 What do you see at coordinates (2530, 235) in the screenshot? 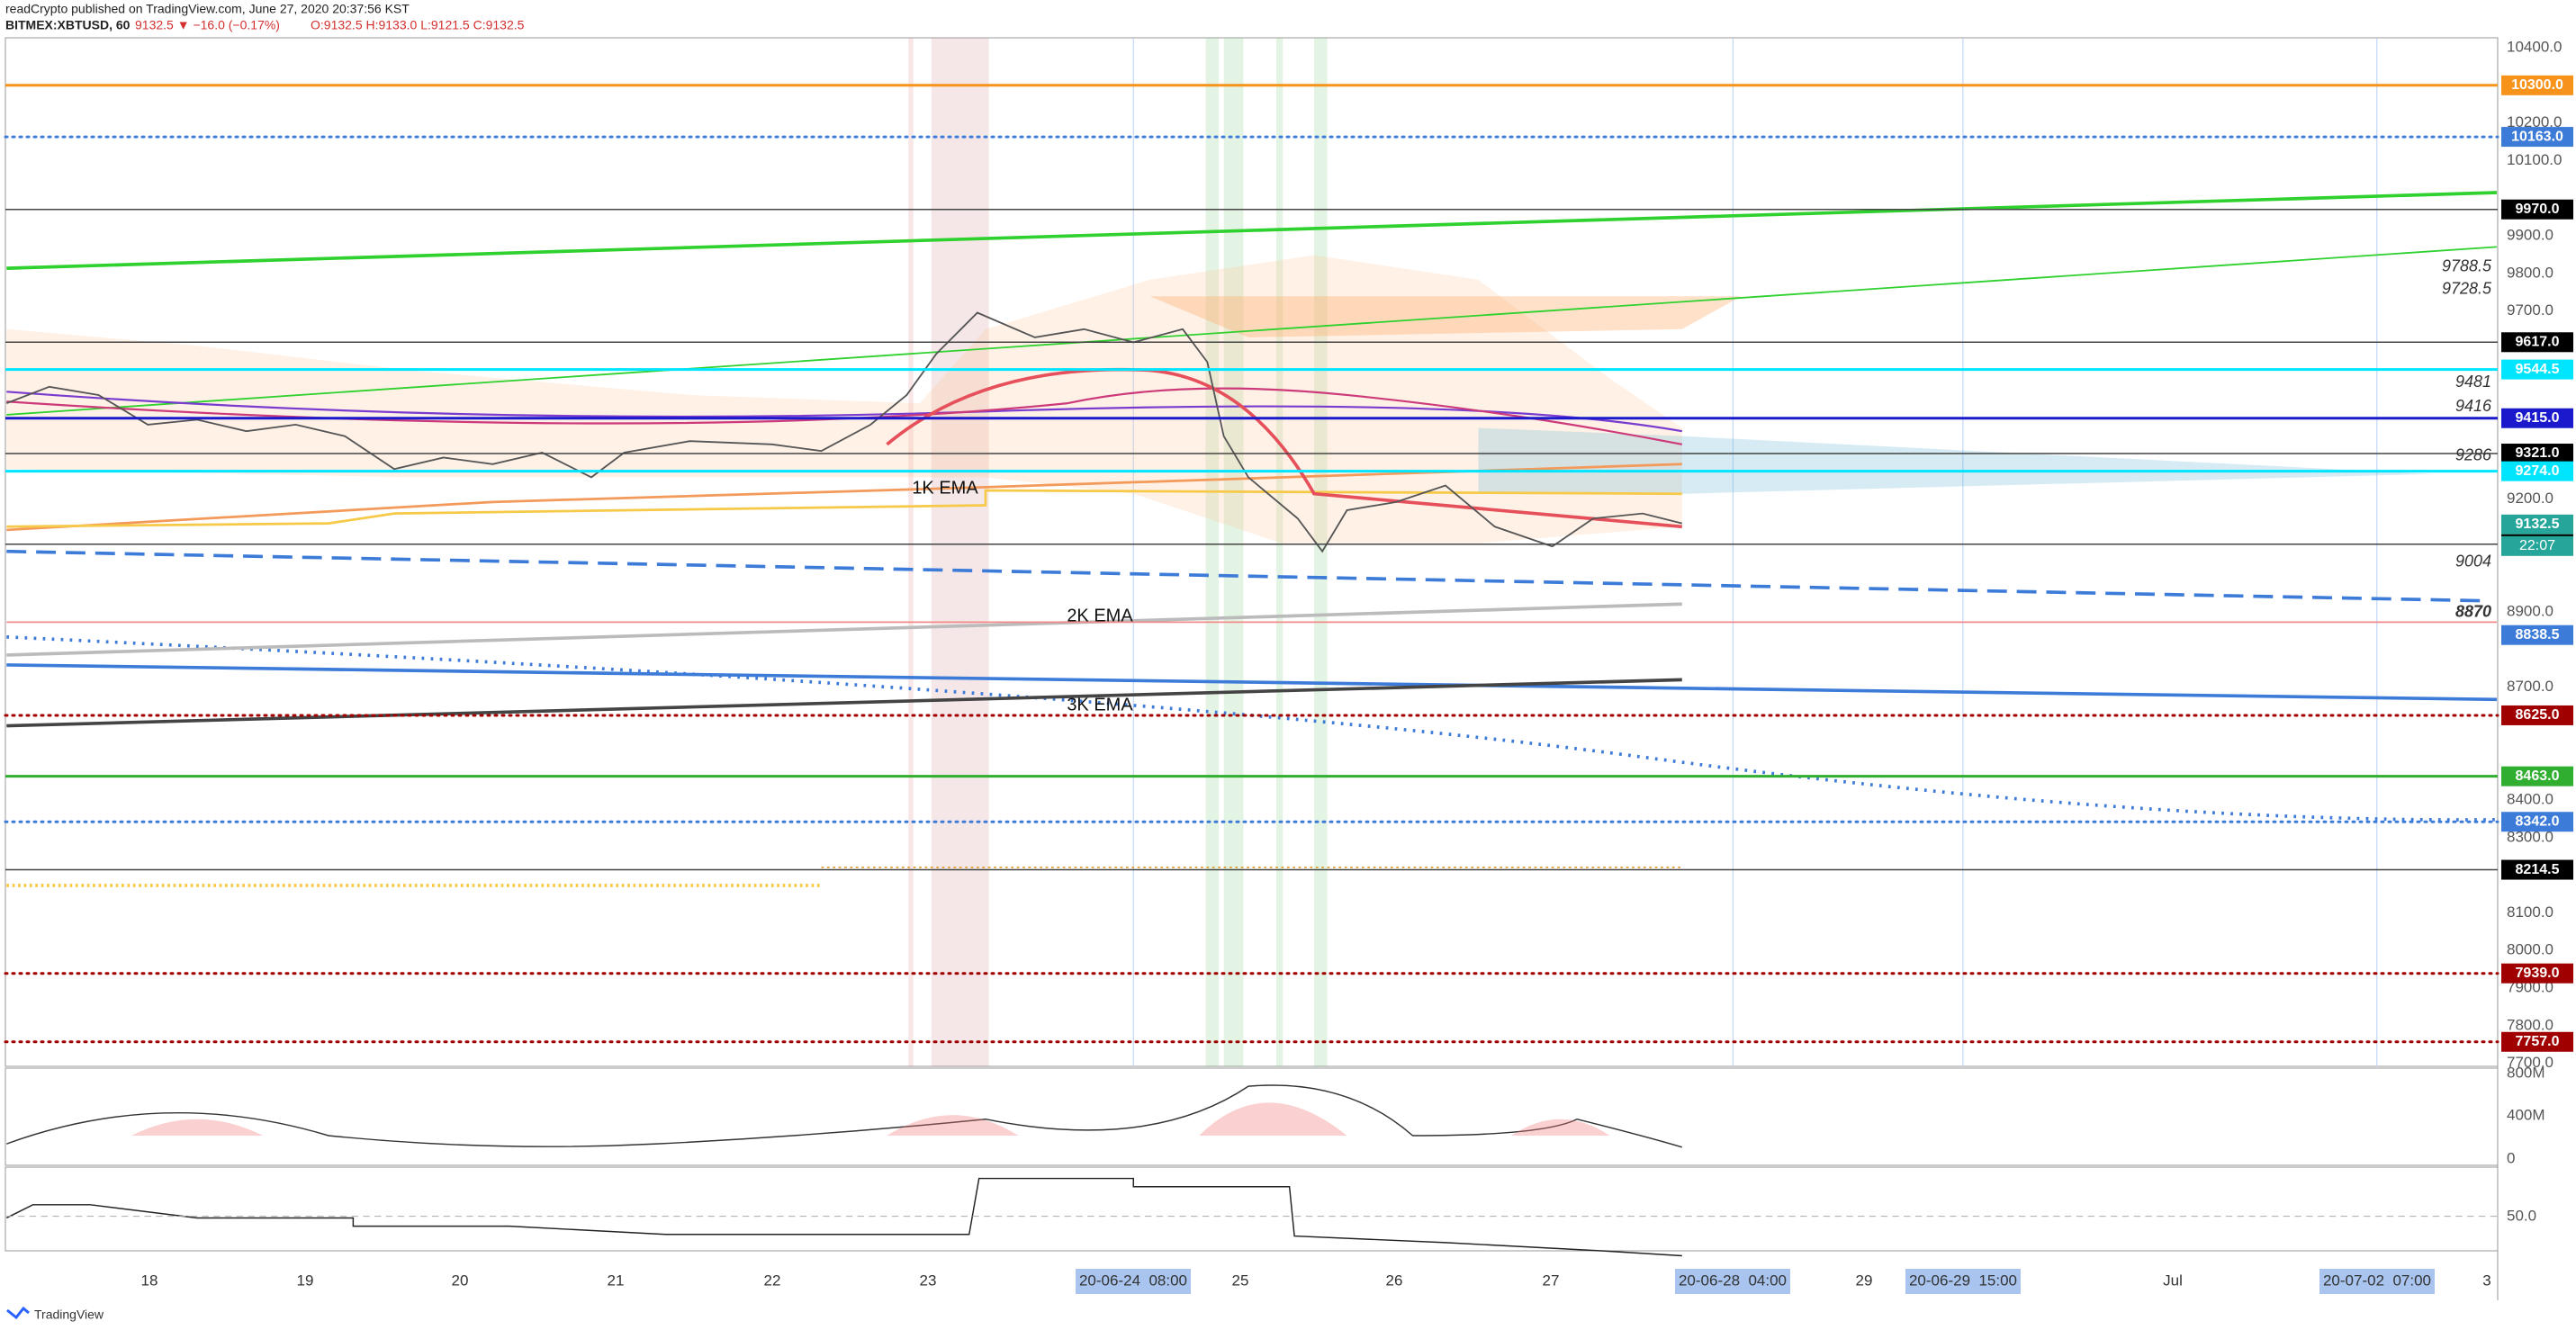
I see `price-tick-label: 9900.0` at bounding box center [2530, 235].